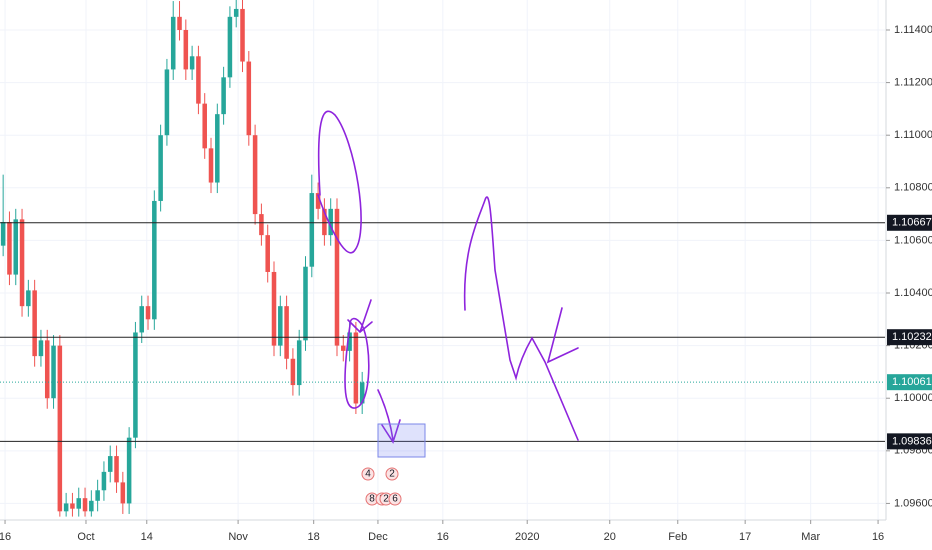 This screenshot has width=932, height=550. I want to click on level-label: 1.10232, so click(912, 337).